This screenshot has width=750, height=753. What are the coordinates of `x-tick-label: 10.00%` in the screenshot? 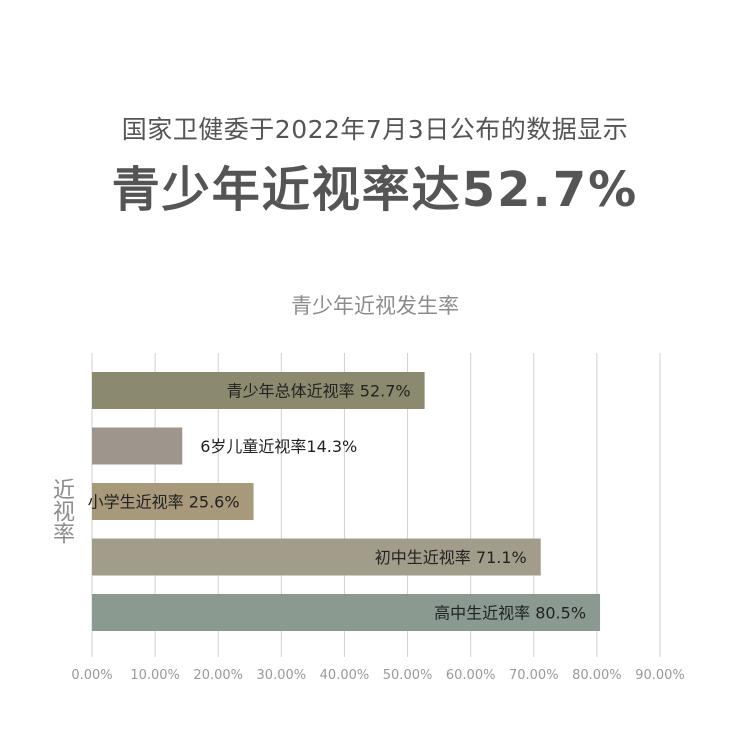 It's located at (155, 675).